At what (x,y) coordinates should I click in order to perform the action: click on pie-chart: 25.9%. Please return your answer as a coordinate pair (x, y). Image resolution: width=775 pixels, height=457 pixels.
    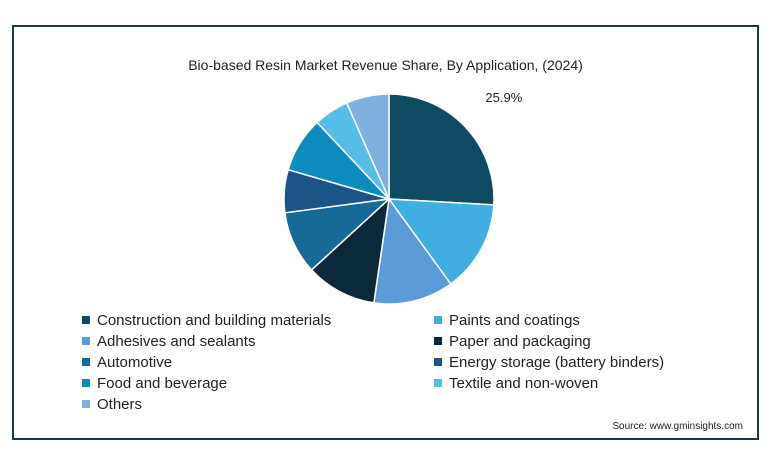
    Looking at the image, I should click on (403, 197).